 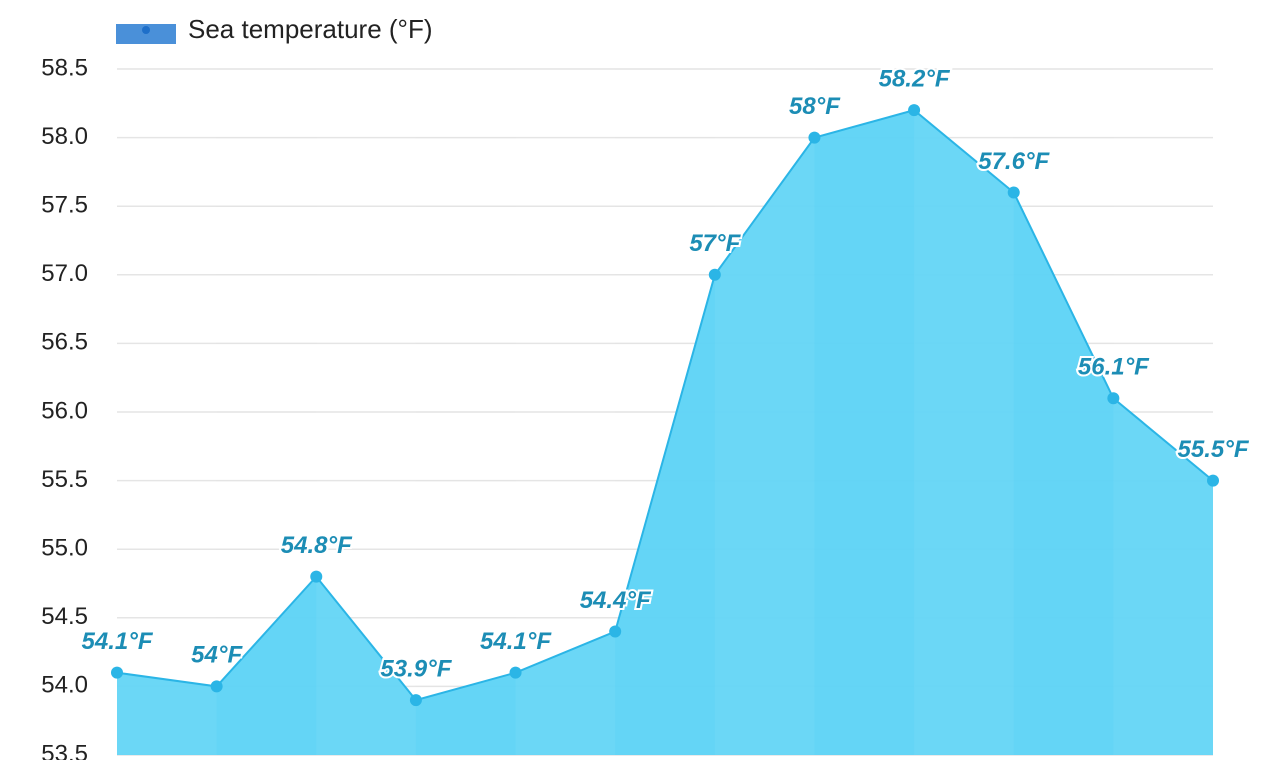 I want to click on value-label: 58°F, so click(x=815, y=106).